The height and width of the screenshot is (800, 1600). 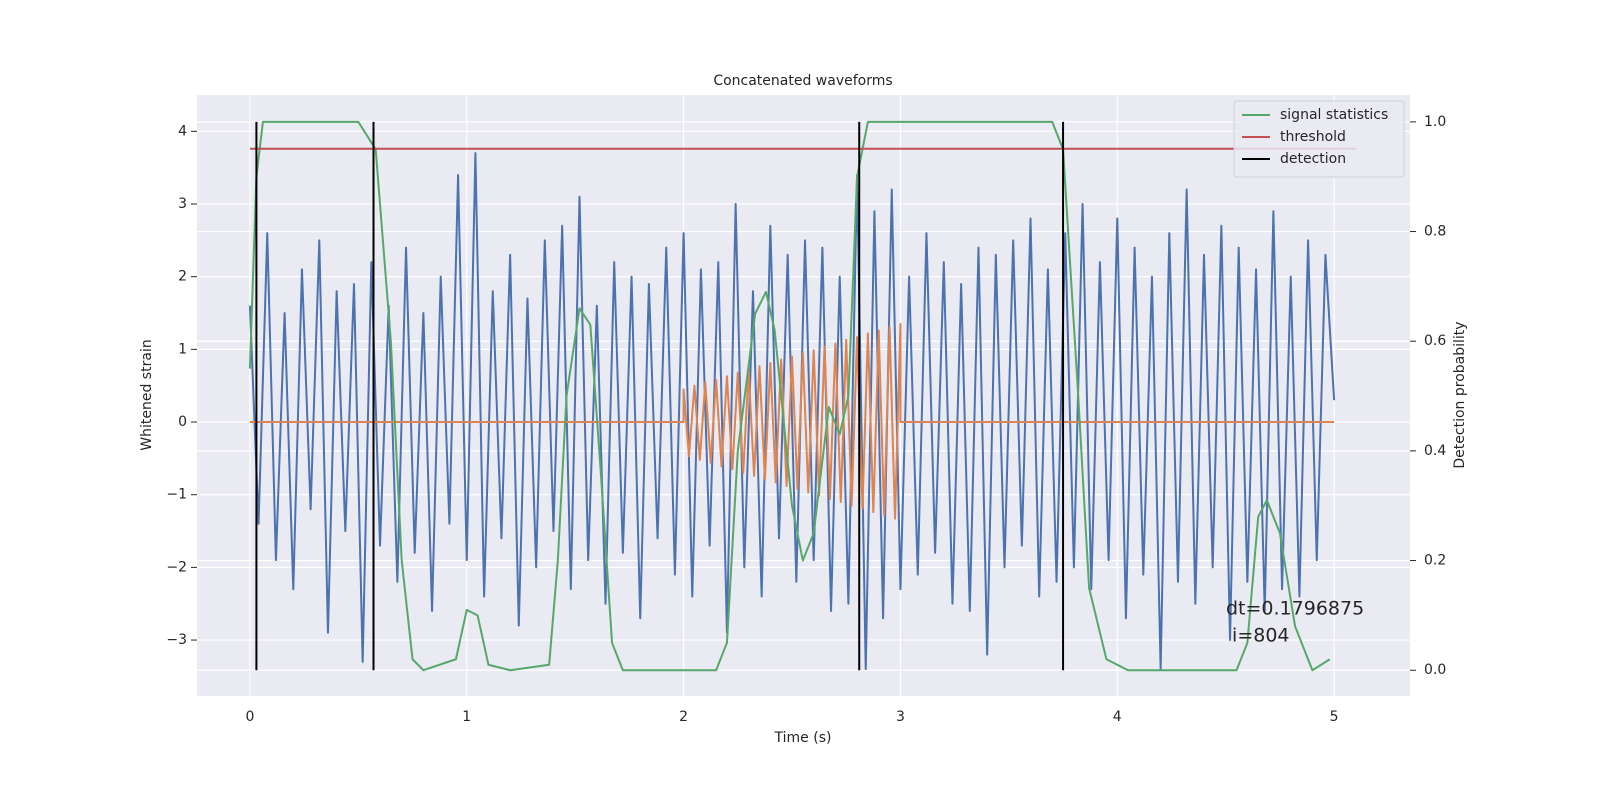 I want to click on annotation: dt=0.1796875, so click(x=1295, y=609).